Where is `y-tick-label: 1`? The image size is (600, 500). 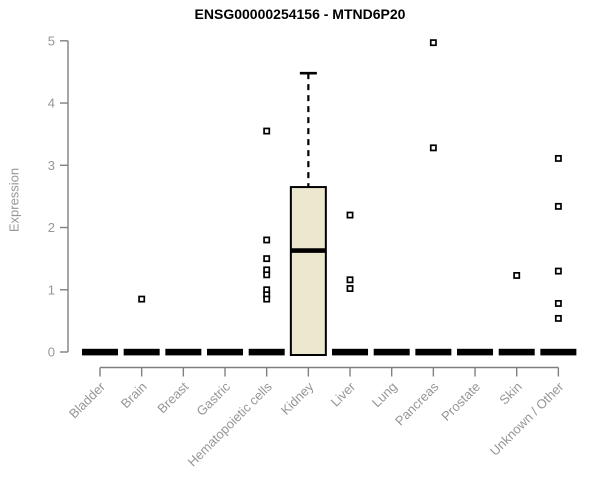
y-tick-label: 1 is located at coordinates (51, 289).